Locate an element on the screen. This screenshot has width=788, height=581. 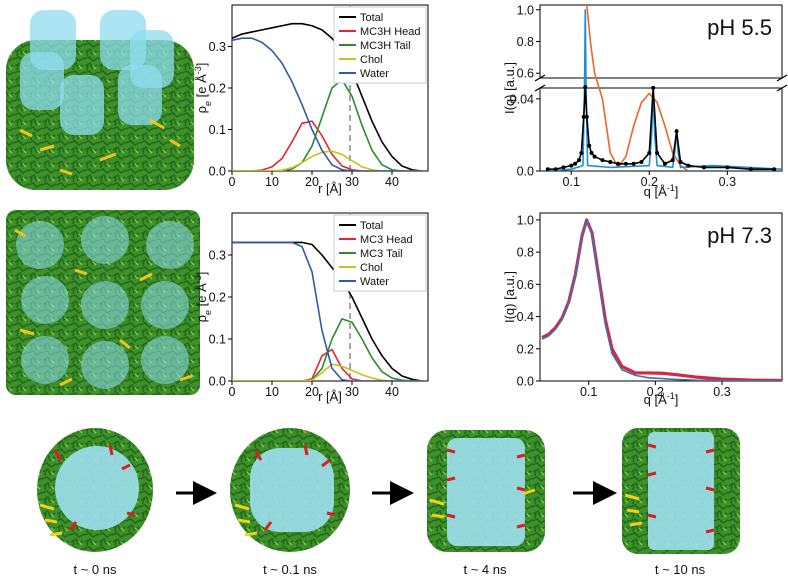
render-cubic is located at coordinates (103, 302).